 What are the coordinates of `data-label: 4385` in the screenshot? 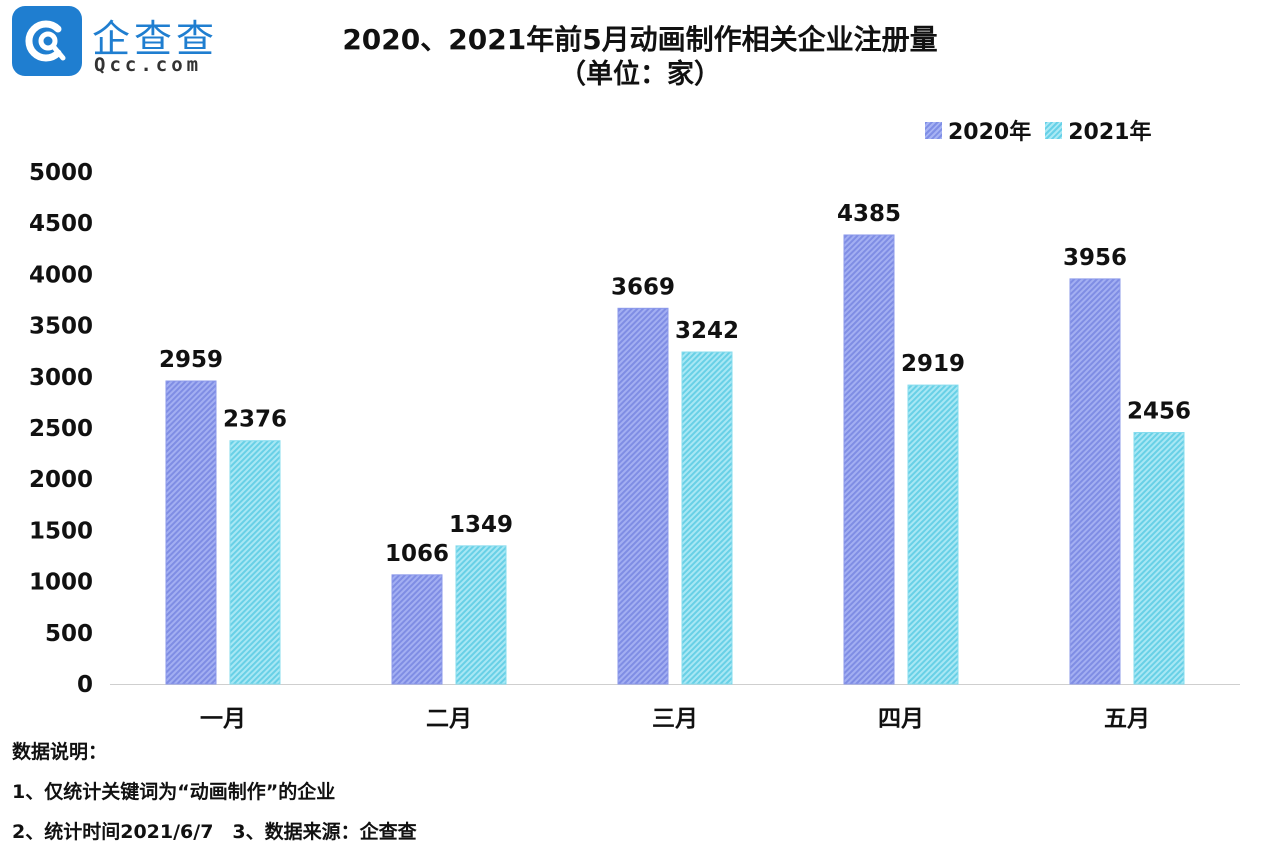 It's located at (869, 214).